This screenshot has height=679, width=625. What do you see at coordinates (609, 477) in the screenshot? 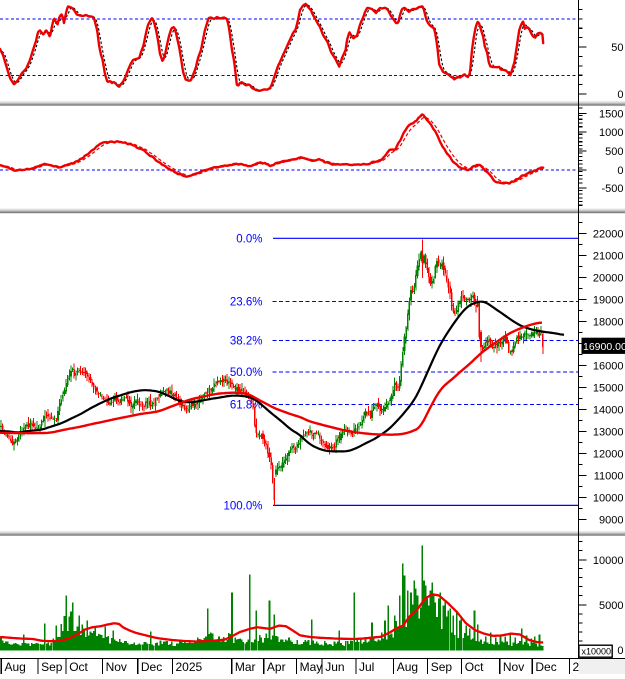
I see `svg-text: 11000` at bounding box center [609, 477].